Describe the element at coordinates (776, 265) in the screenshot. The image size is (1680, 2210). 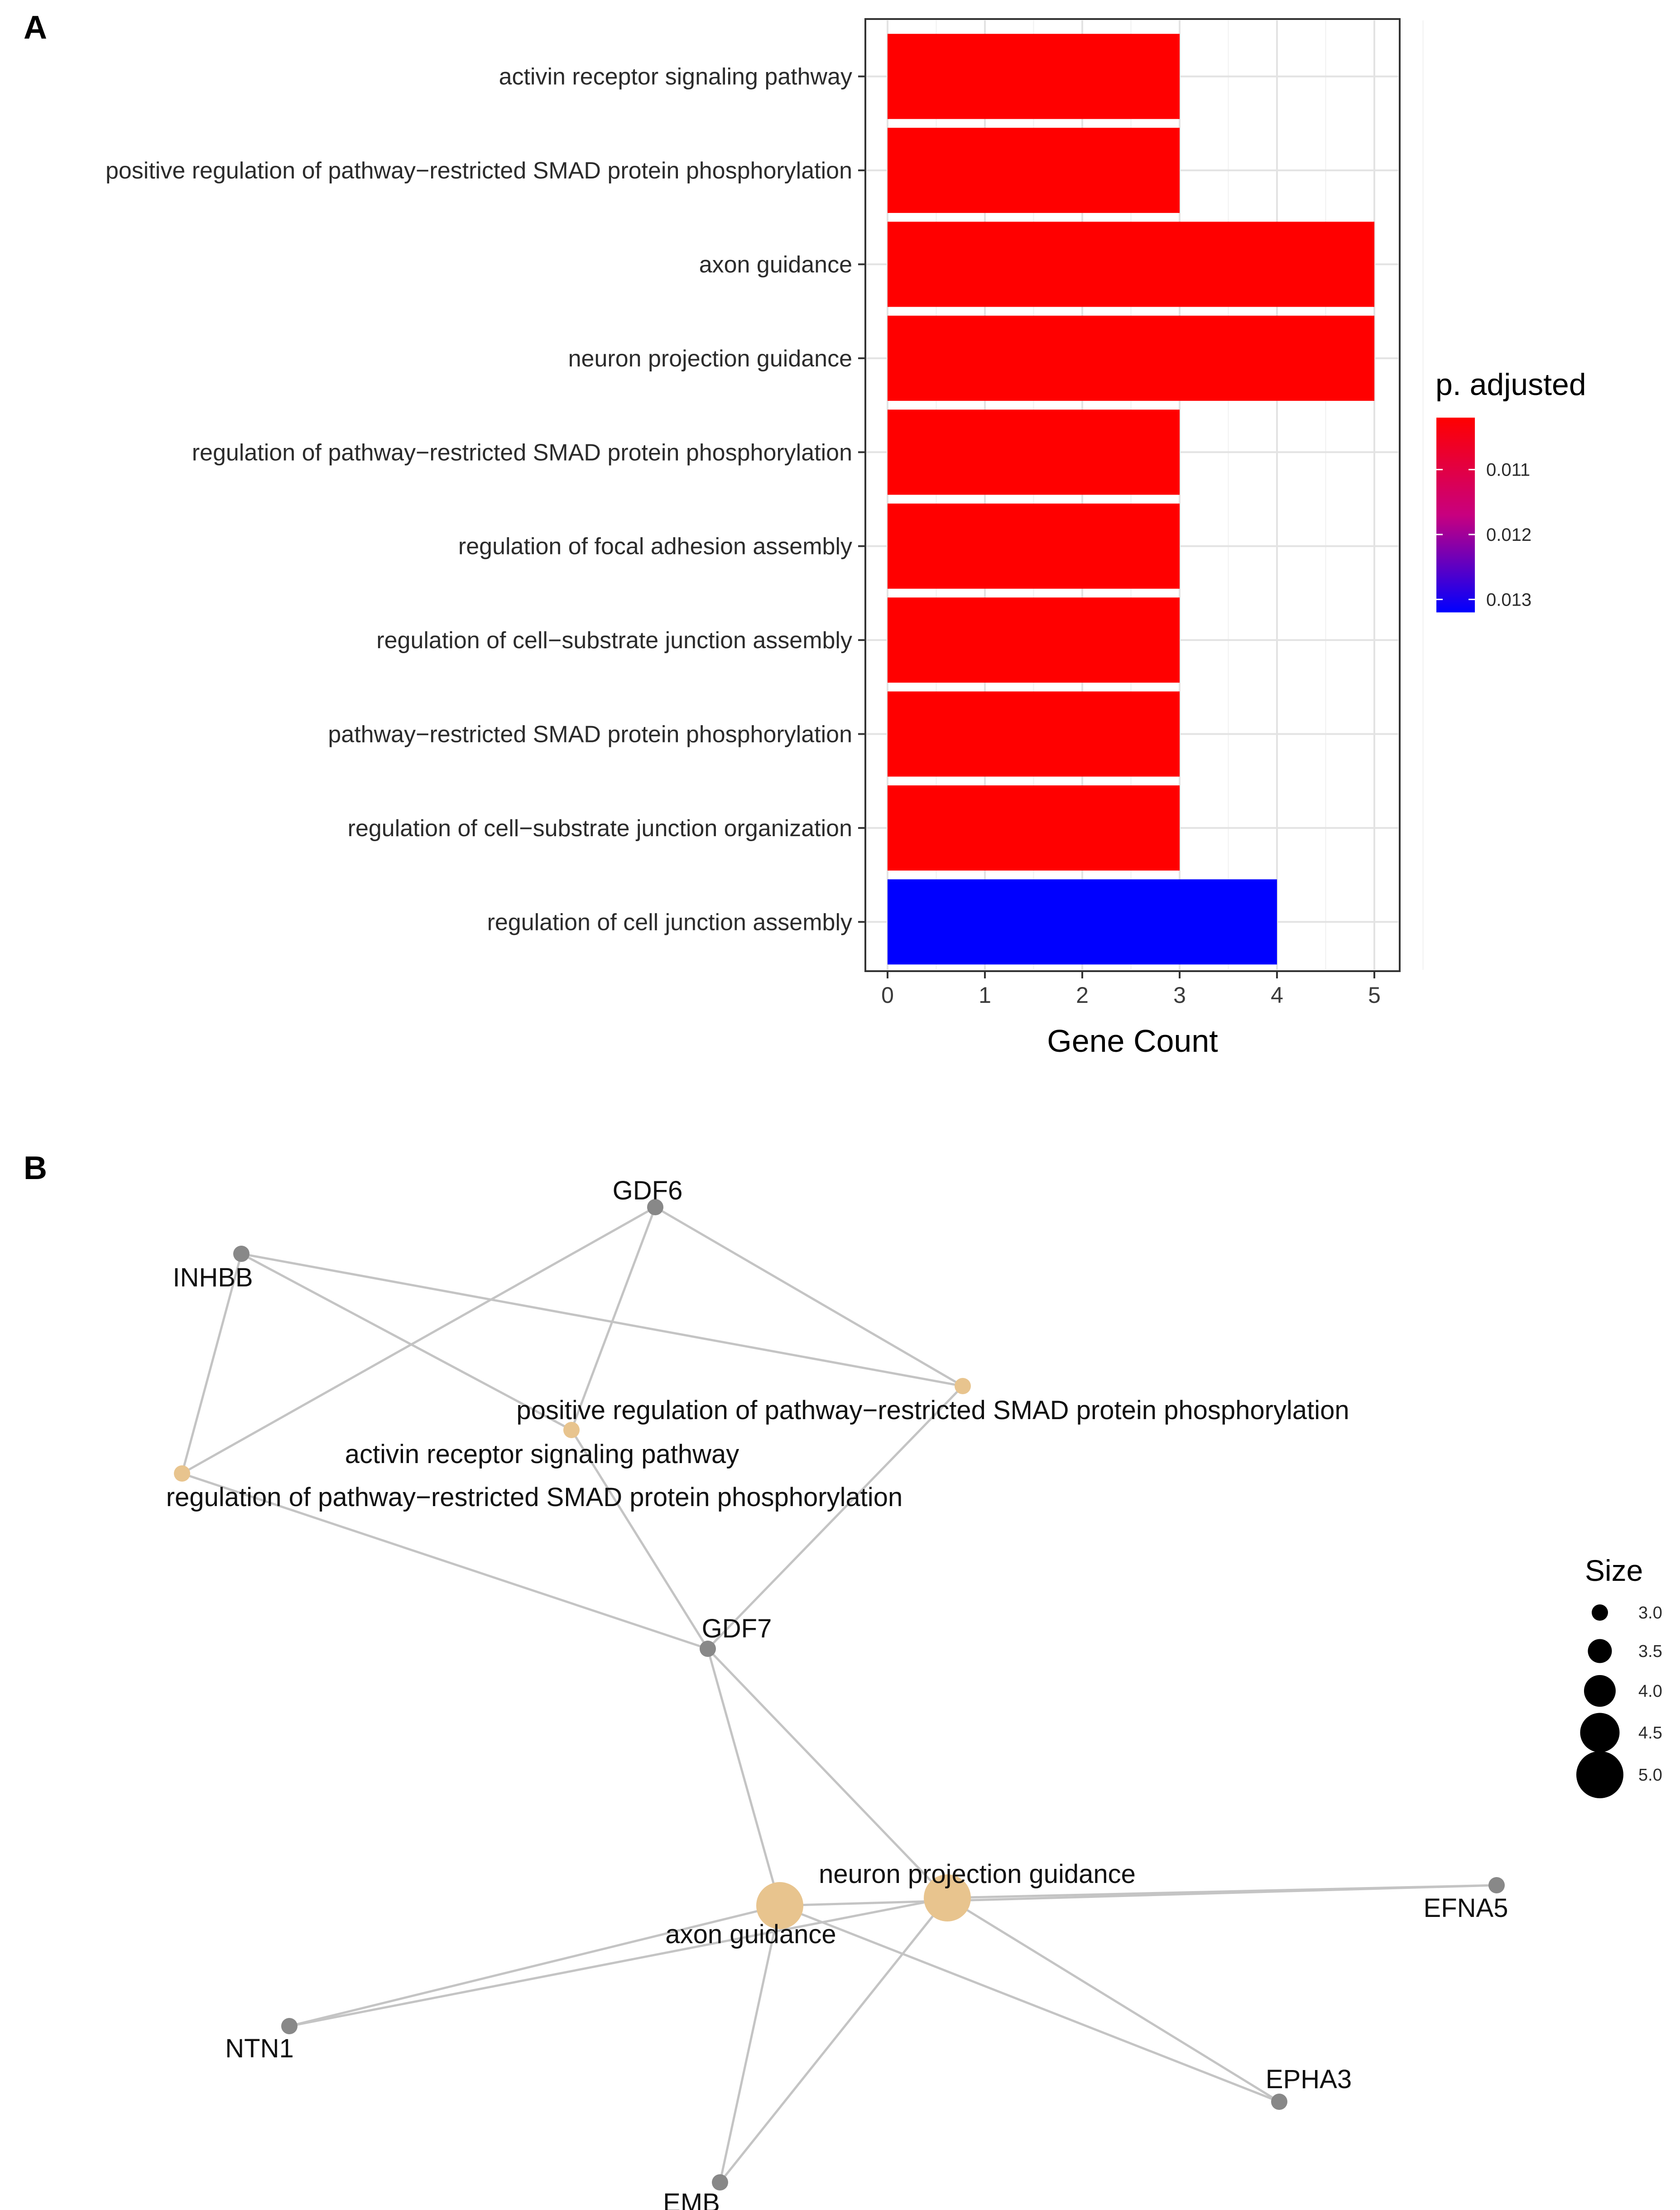
I see `category-label: axon guidance` at that location.